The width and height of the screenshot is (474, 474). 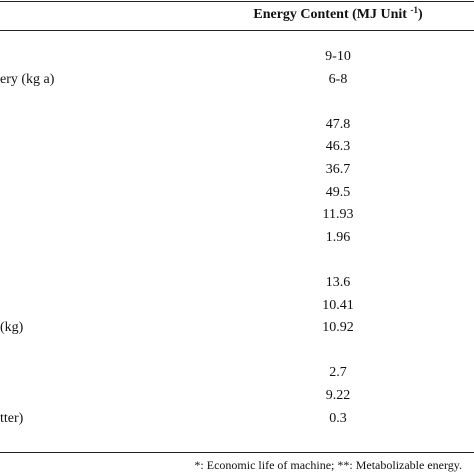 I want to click on row-label: (kg), so click(x=12, y=328).